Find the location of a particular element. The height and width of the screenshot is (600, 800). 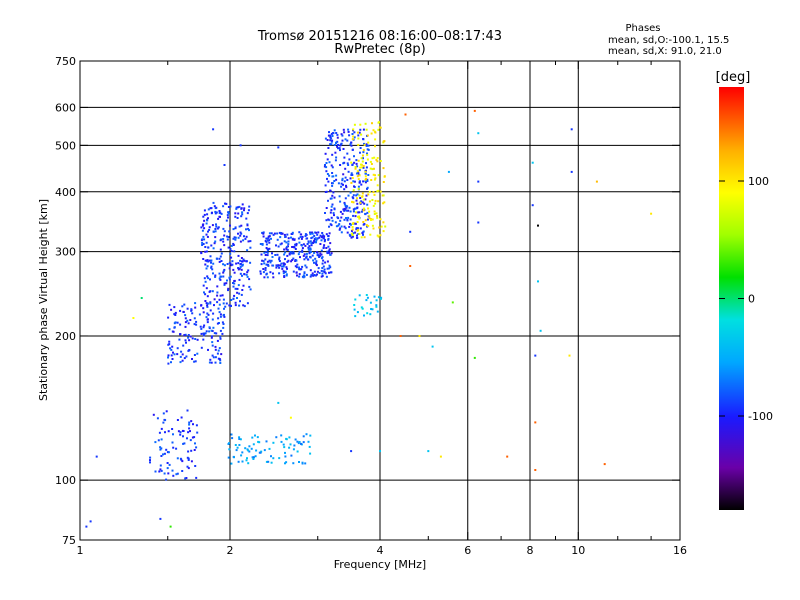

x-tick-label: 10 is located at coordinates (578, 550).